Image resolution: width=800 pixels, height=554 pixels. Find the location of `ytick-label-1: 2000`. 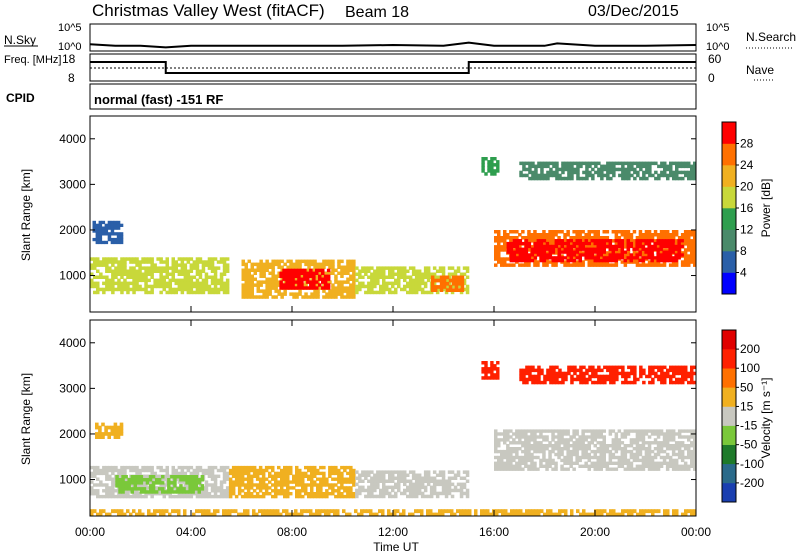

ytick-label-1: 2000 is located at coordinates (72, 230).